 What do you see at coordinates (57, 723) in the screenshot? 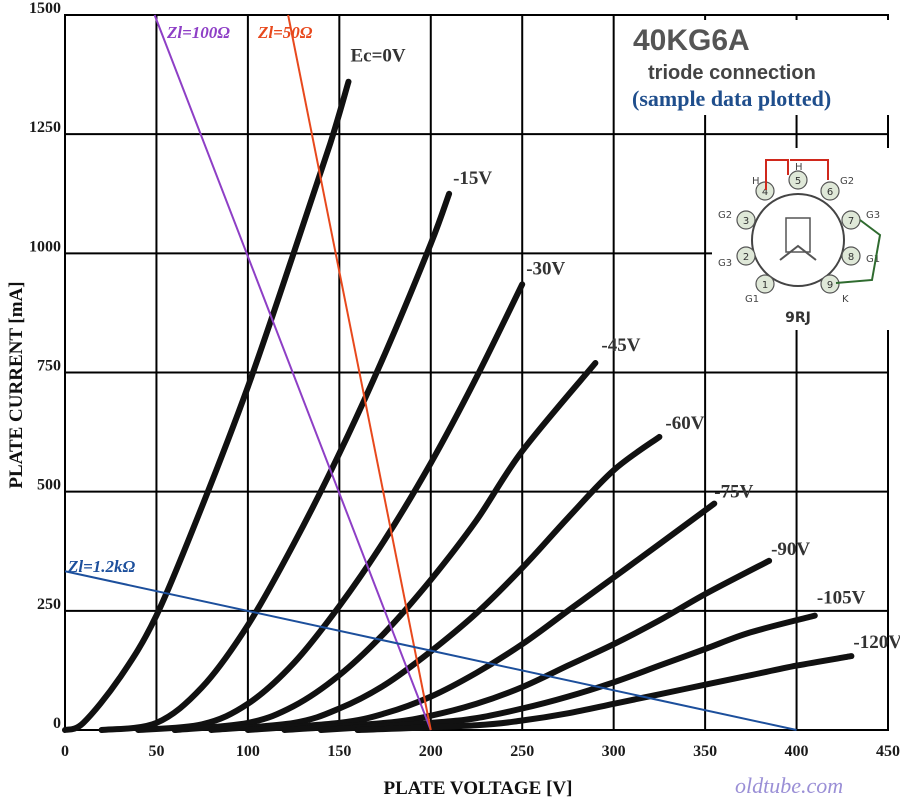
I see `y-tick-label: 0` at bounding box center [57, 723].